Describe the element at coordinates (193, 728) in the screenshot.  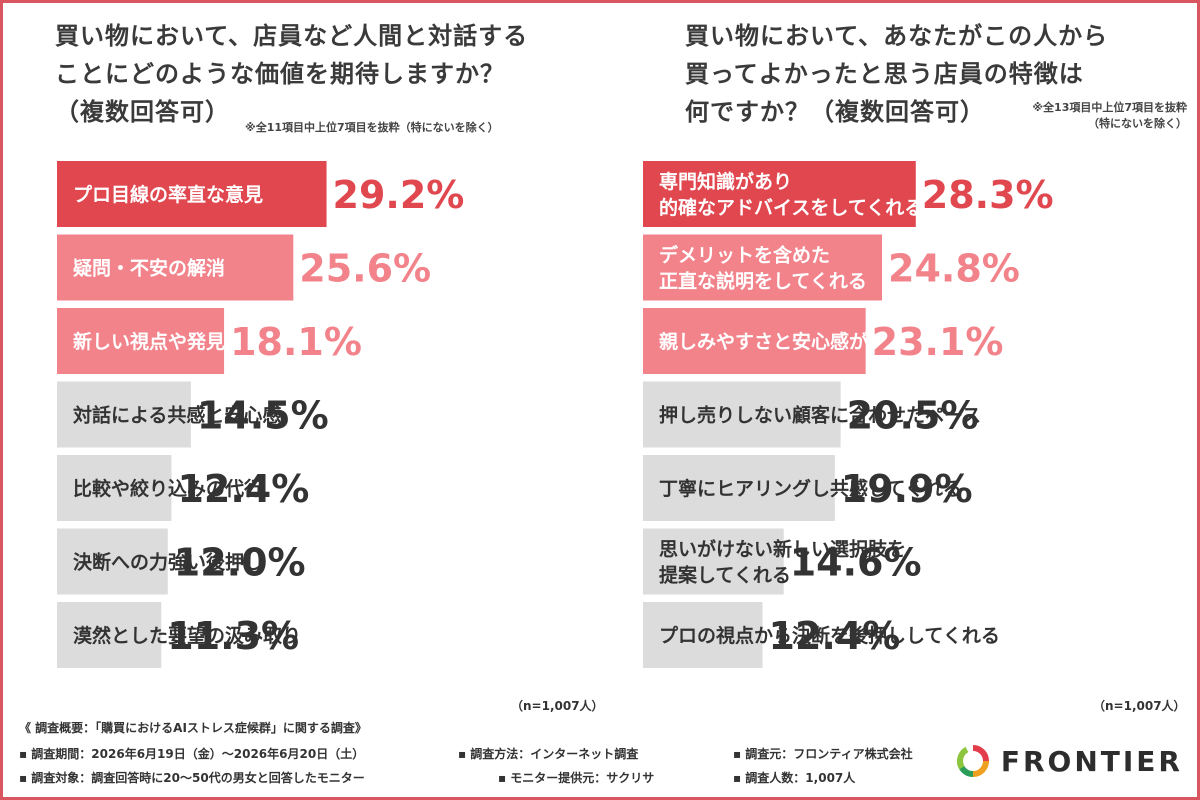
I see `survey-overview: 《 調査概要：「購買におけるAIストレス症候群」に関する調査》` at that location.